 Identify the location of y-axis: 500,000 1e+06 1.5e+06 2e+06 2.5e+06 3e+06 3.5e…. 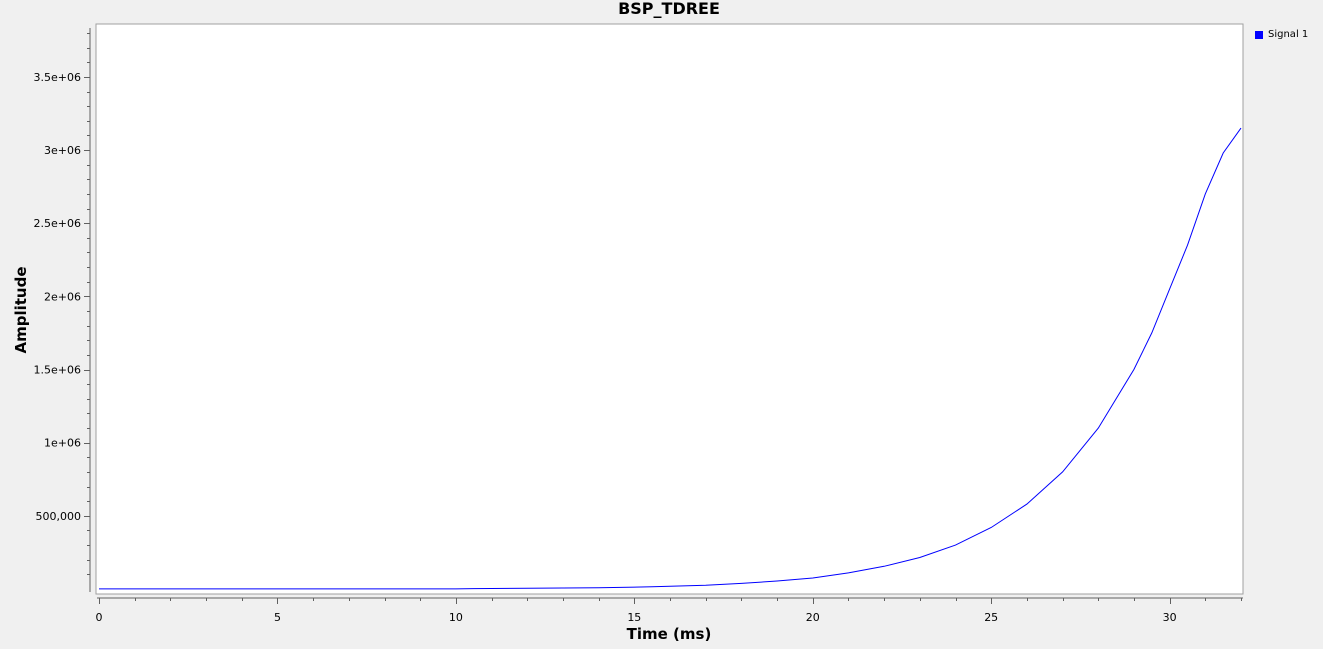
(62, 310).